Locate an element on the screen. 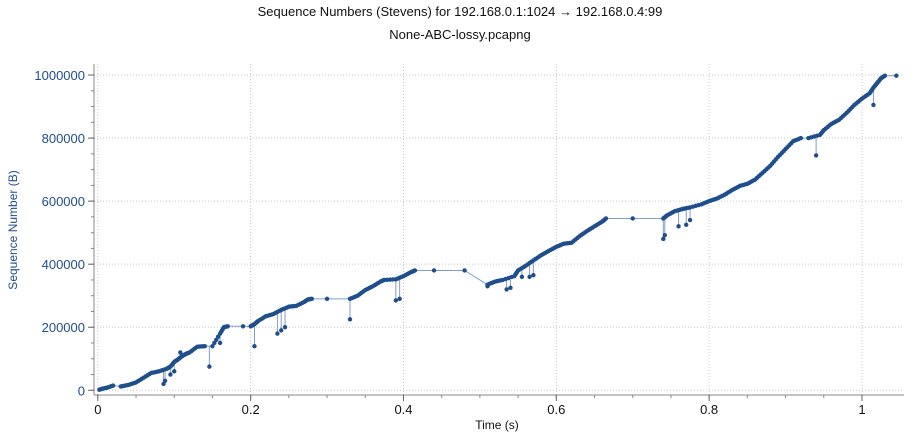 The height and width of the screenshot is (438, 920). x-tick-label: 0.6 is located at coordinates (556, 409).